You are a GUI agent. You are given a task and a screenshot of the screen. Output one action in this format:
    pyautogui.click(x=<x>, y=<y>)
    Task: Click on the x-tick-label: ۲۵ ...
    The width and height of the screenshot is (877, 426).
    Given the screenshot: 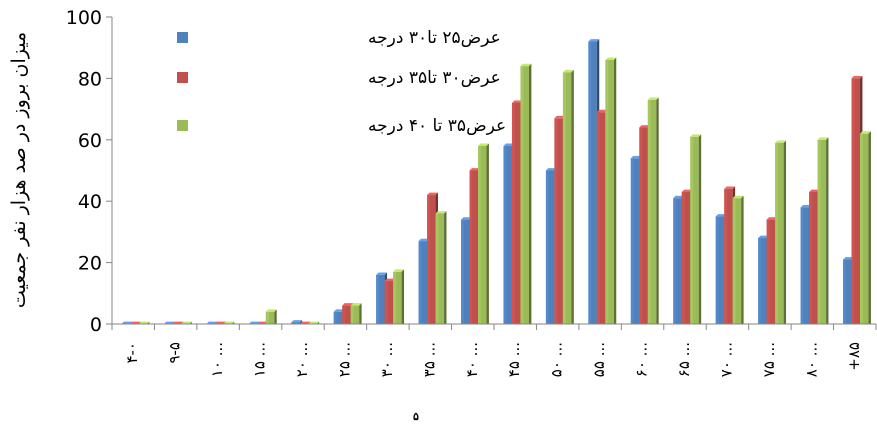 What is the action you would take?
    pyautogui.click(x=344, y=359)
    